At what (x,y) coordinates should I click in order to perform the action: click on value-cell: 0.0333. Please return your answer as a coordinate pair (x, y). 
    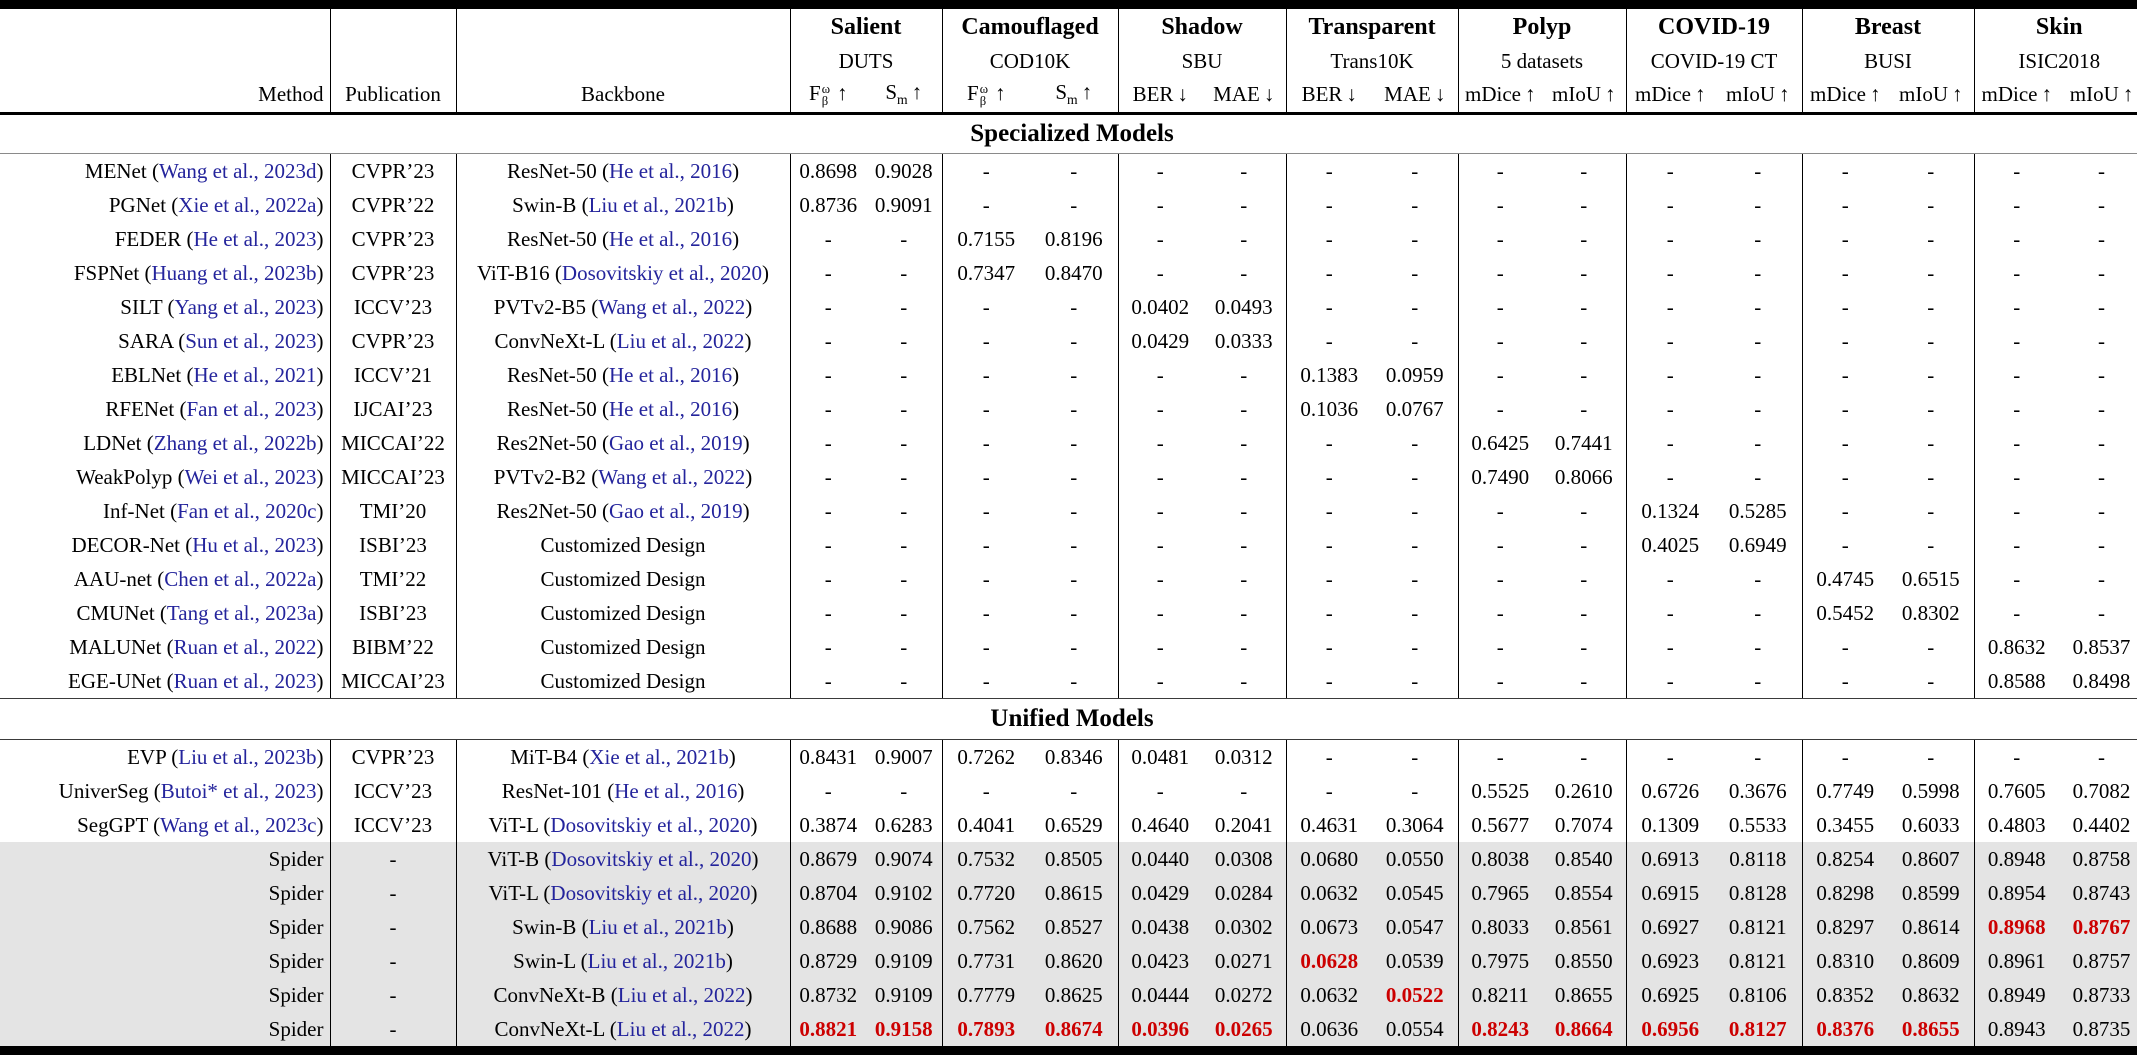
    Looking at the image, I should click on (1243, 340).